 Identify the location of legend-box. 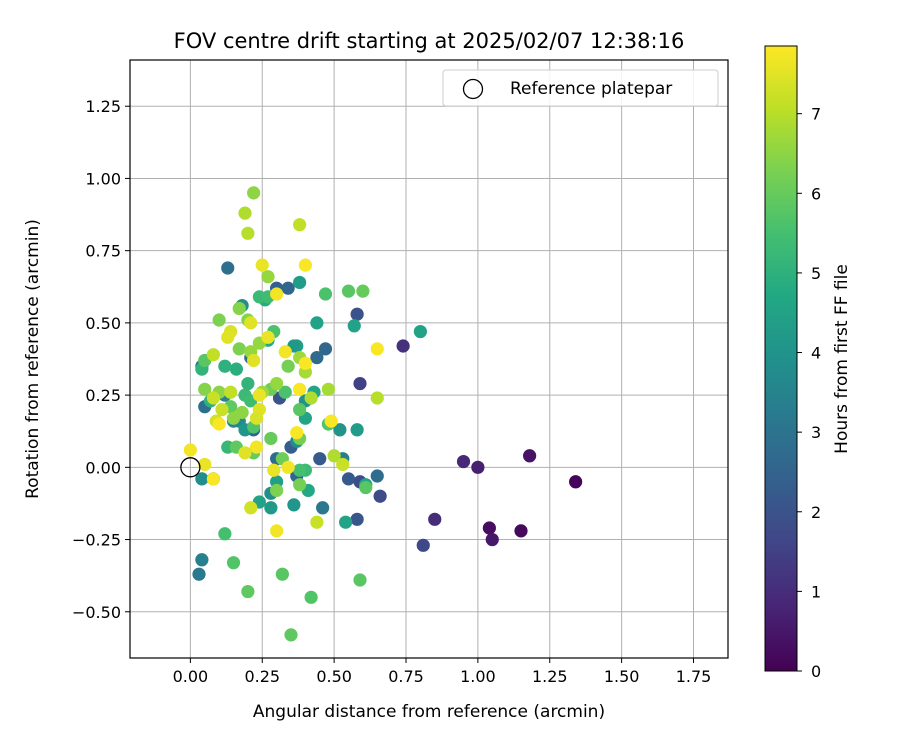
(580, 88).